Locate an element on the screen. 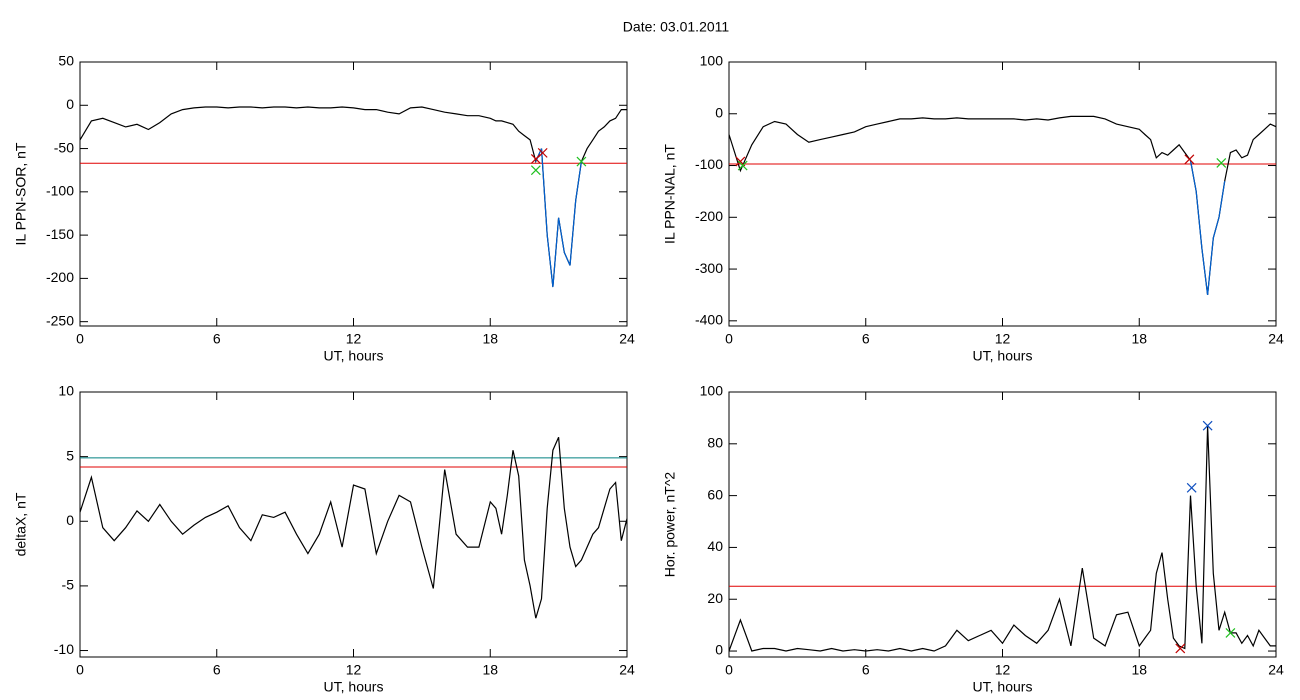  y-tick-label: 50 is located at coordinates (66, 61).